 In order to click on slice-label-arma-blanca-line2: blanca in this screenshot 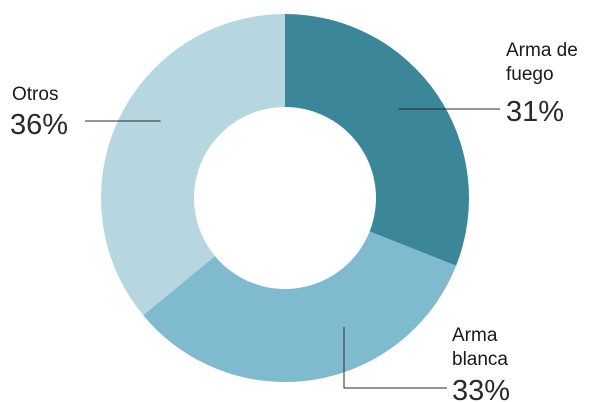, I will do `click(480, 359)`.